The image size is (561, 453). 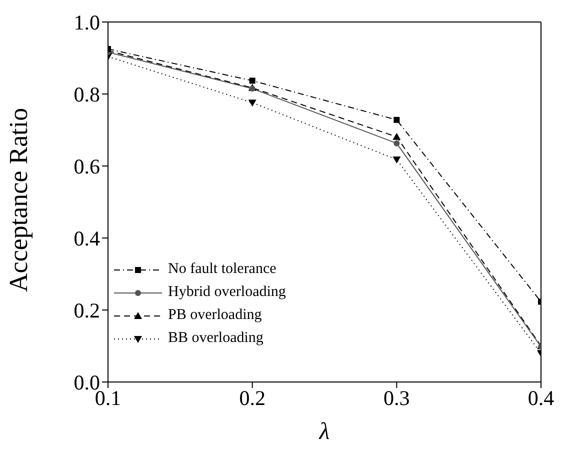 I want to click on x-axis-title: λ, so click(x=324, y=432).